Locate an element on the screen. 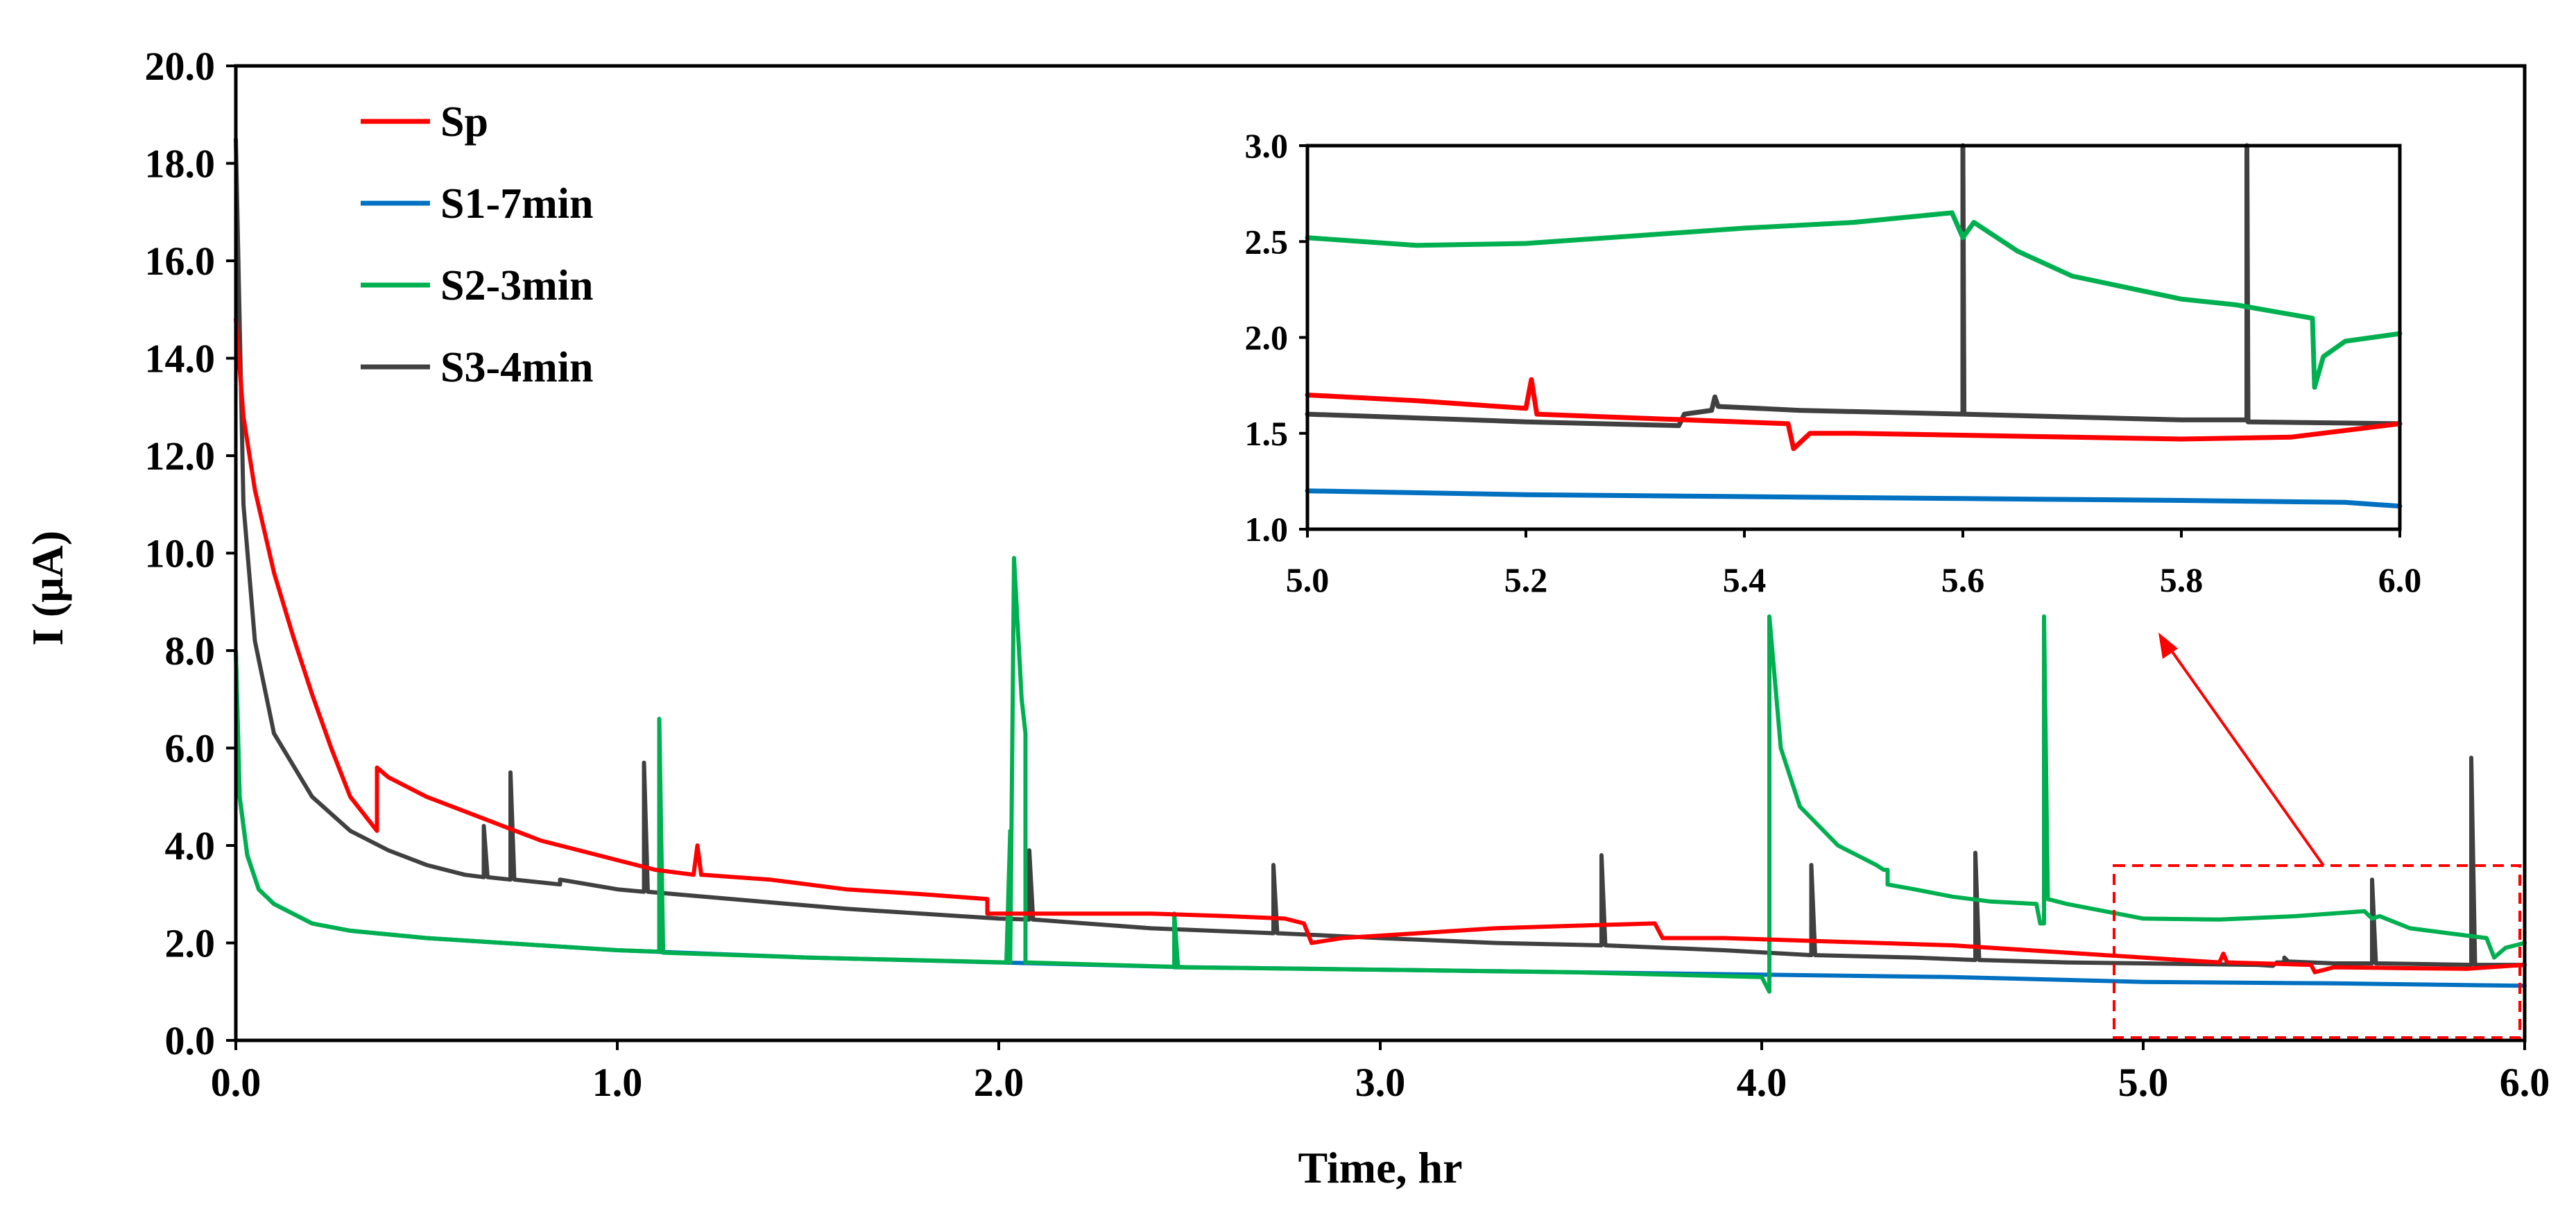 The image size is (2576, 1211). zoom-arrow-line is located at coordinates (2245, 755).